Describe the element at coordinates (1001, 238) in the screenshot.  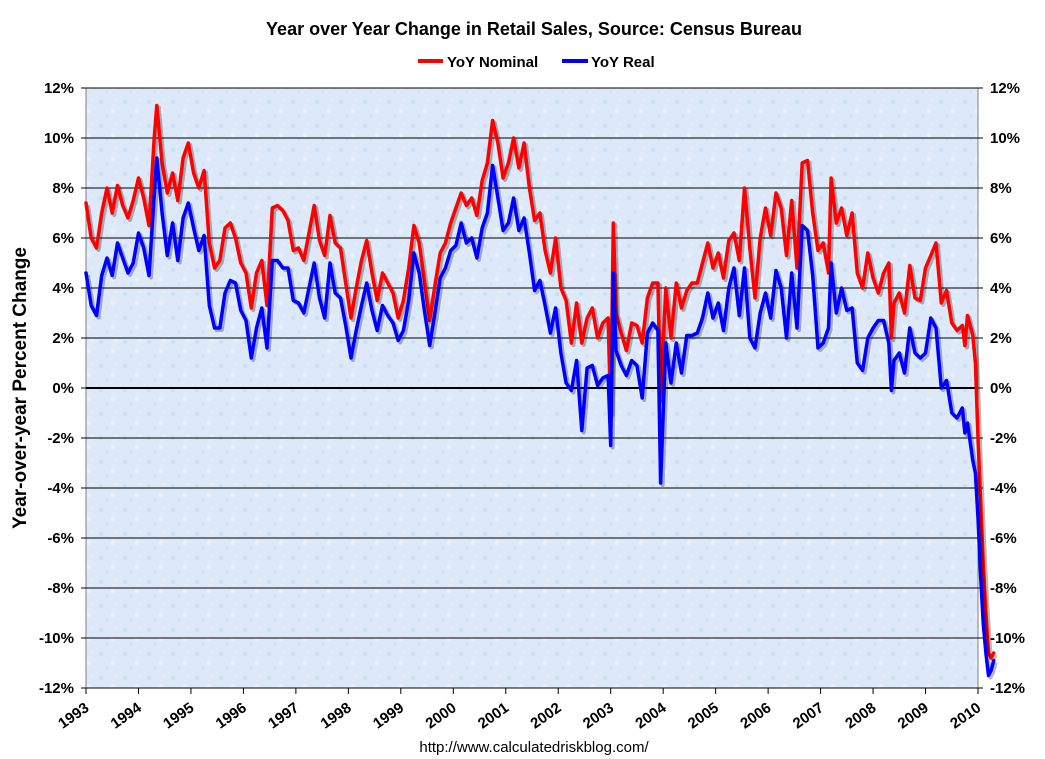
I see `y-tick-label-right: 6%` at that location.